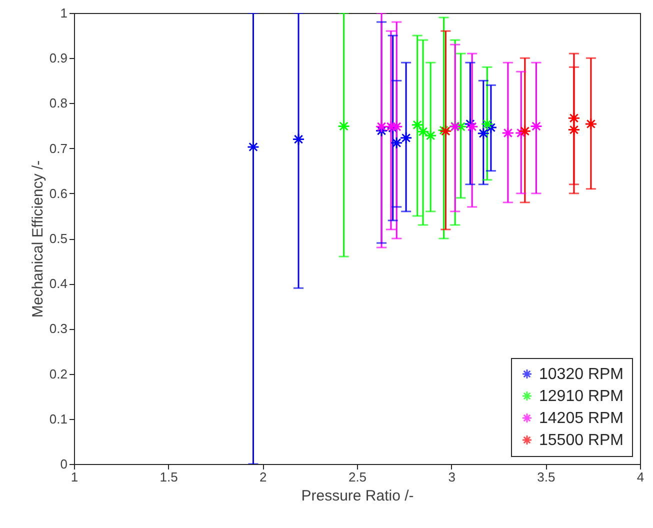 This screenshot has height=528, width=653. What do you see at coordinates (58, 328) in the screenshot?
I see `y-tick-label: 0.3` at bounding box center [58, 328].